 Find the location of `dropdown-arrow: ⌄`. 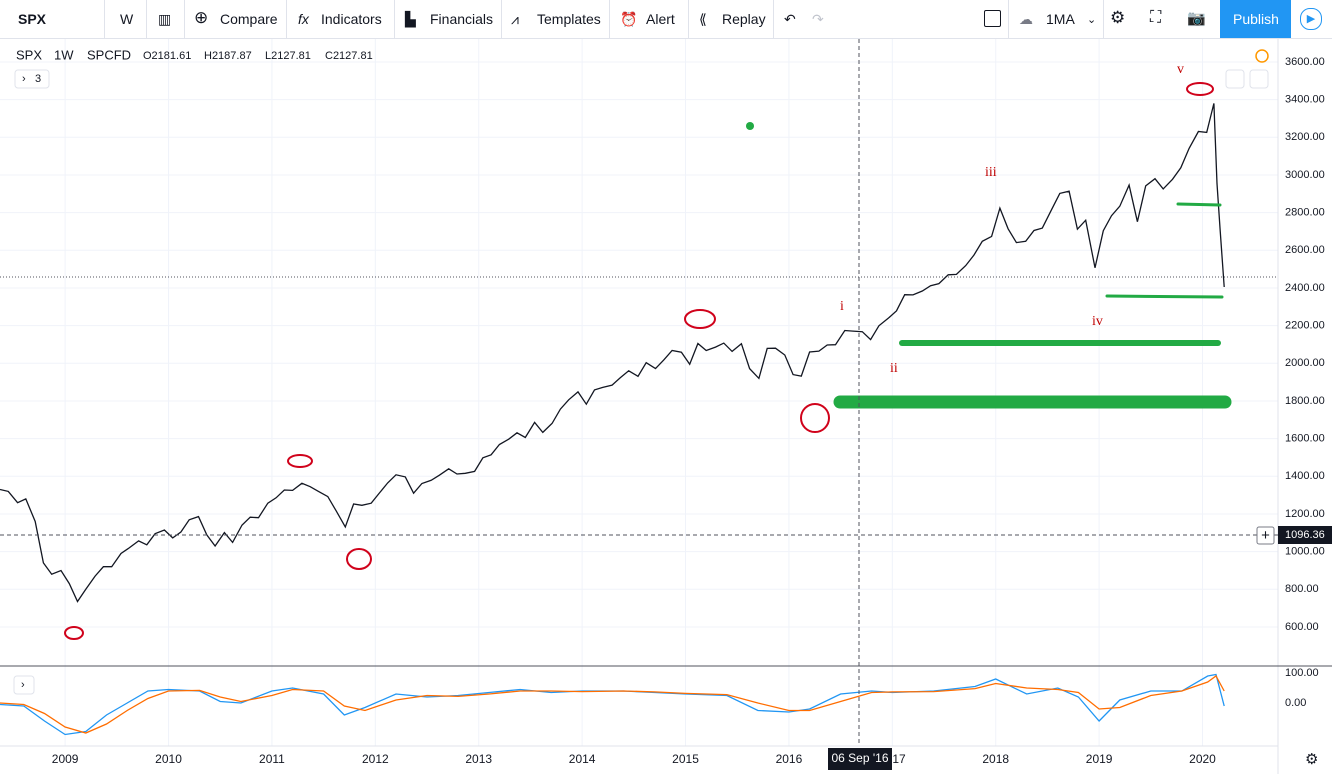

dropdown-arrow: ⌄ is located at coordinates (1092, 20).